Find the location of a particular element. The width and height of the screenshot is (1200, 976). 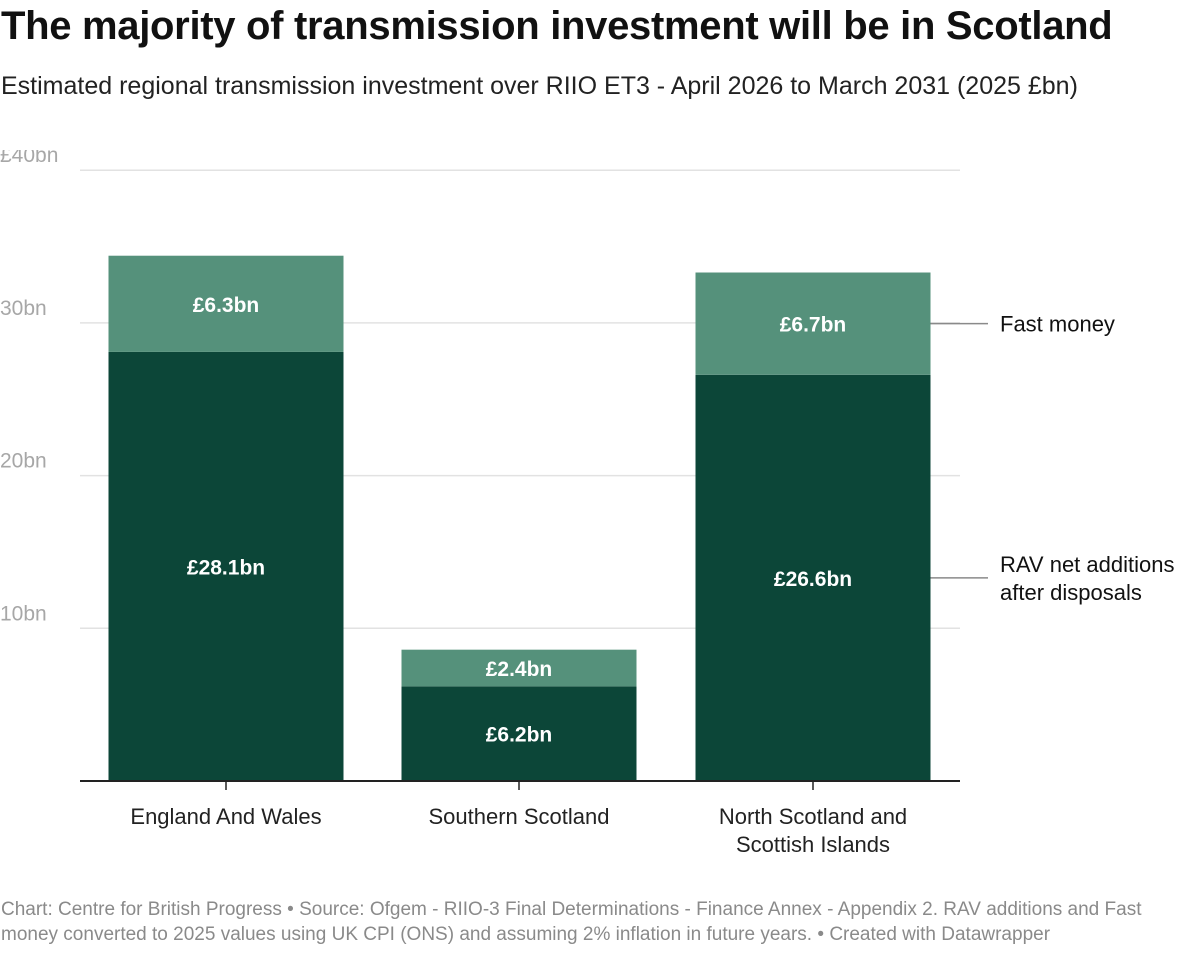

y-tick-label: 30bn is located at coordinates (23, 308).